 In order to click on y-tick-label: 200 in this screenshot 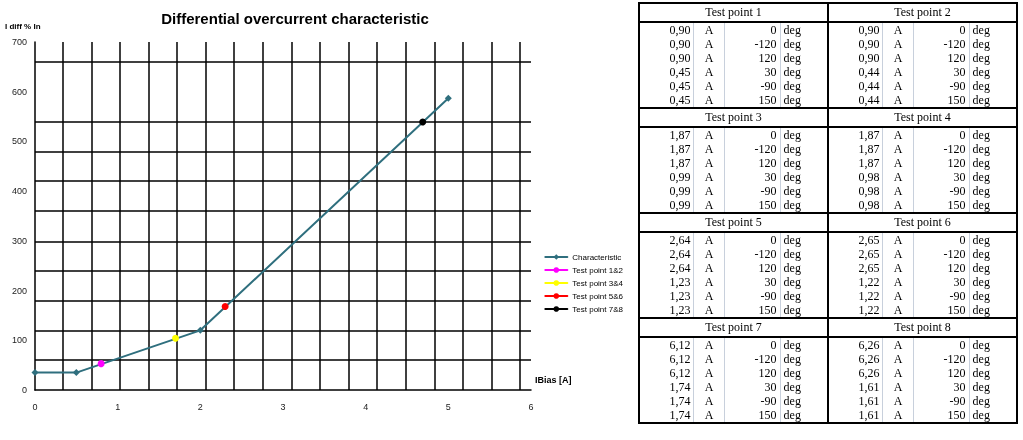, I will do `click(19, 290)`.